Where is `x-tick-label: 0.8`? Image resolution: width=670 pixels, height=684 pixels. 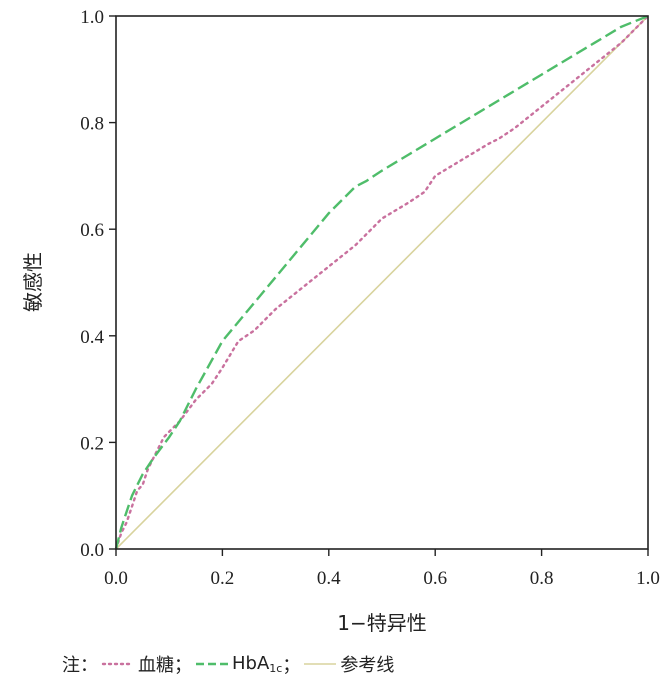
x-tick-label: 0.8 is located at coordinates (542, 578).